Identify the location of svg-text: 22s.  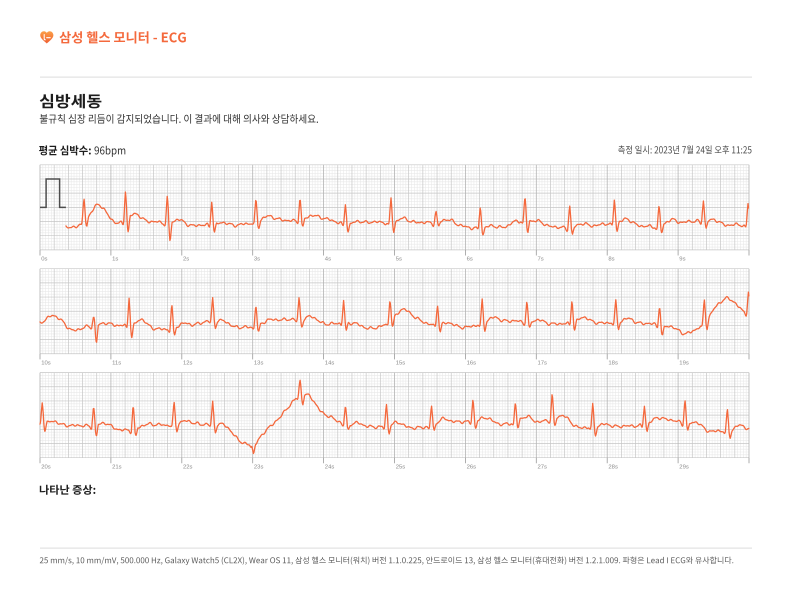
(188, 467).